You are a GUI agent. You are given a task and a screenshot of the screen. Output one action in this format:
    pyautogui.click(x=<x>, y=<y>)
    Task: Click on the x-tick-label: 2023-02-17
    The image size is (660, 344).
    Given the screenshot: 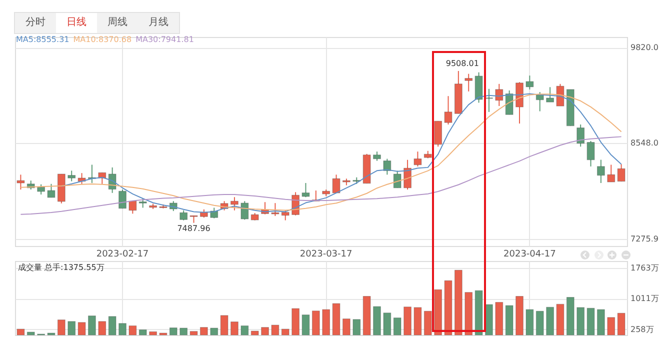 What is the action you would take?
    pyautogui.click(x=122, y=255)
    